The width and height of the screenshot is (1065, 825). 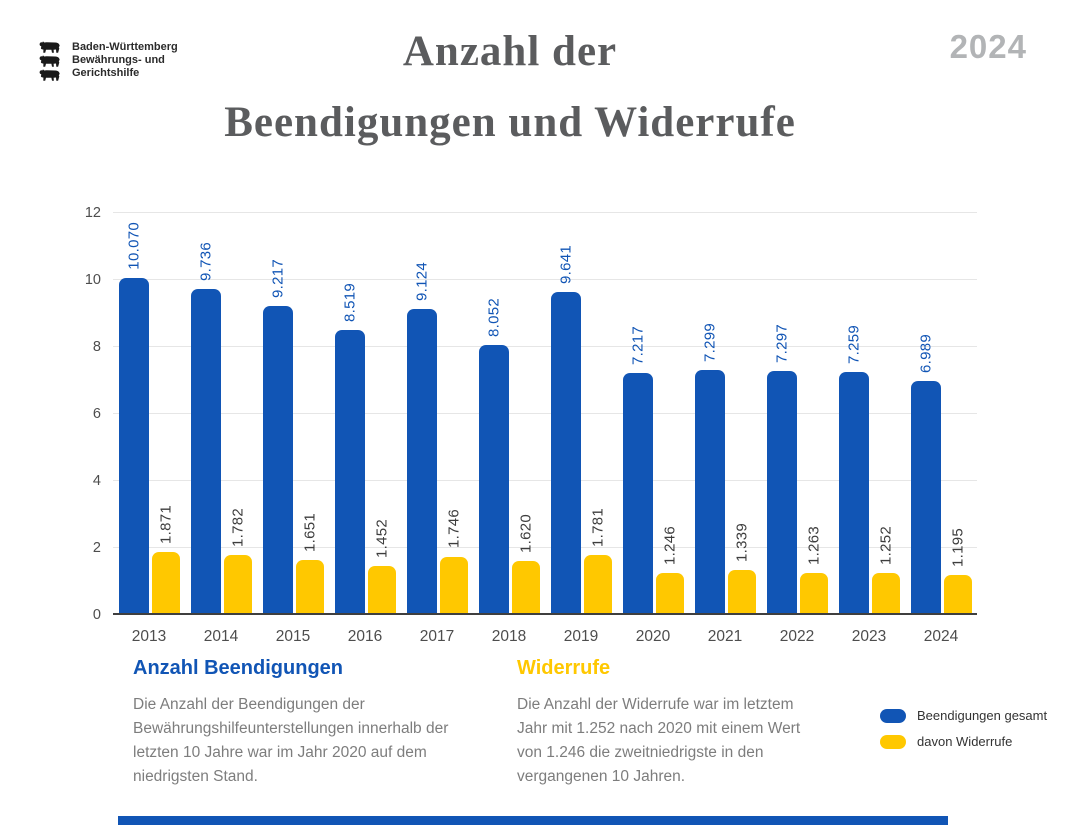 I want to click on bar-beendigungen-2021: 7.299, so click(x=709, y=469).